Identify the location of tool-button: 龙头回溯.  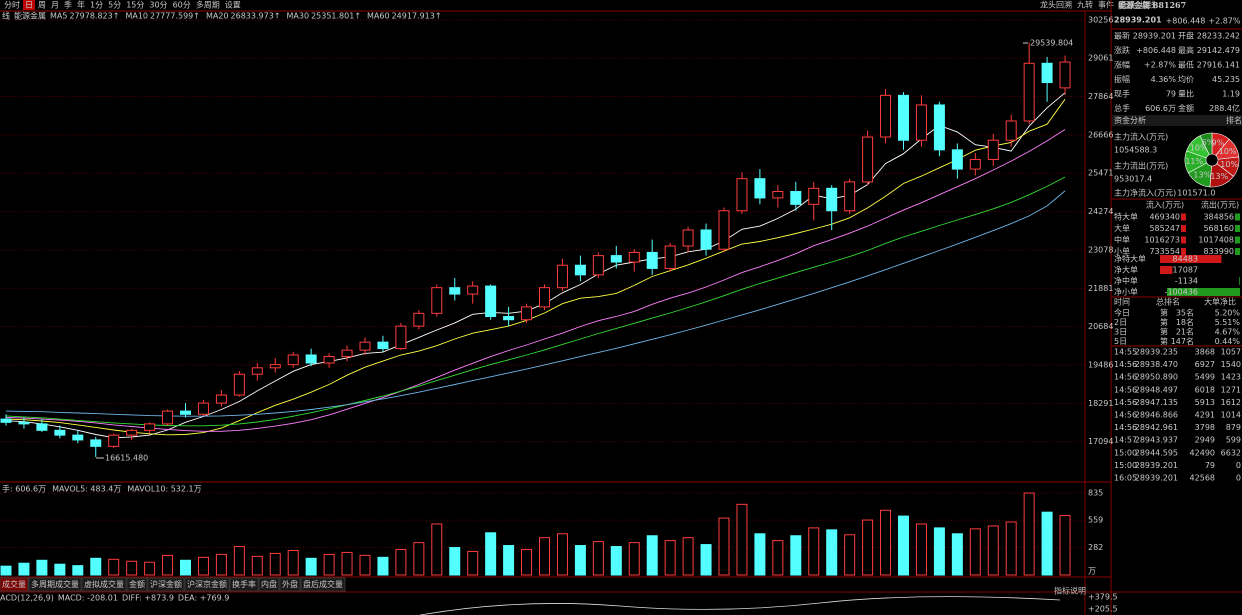
(1056, 5).